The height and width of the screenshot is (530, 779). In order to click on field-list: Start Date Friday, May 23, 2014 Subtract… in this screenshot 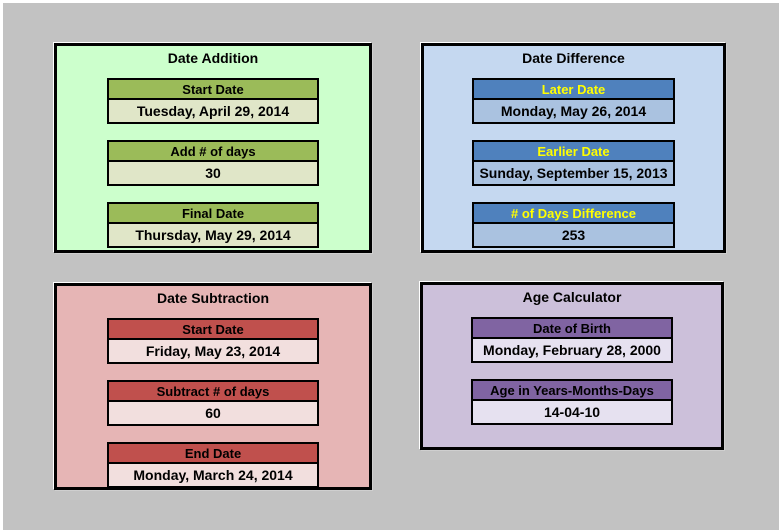, I will do `click(213, 403)`.